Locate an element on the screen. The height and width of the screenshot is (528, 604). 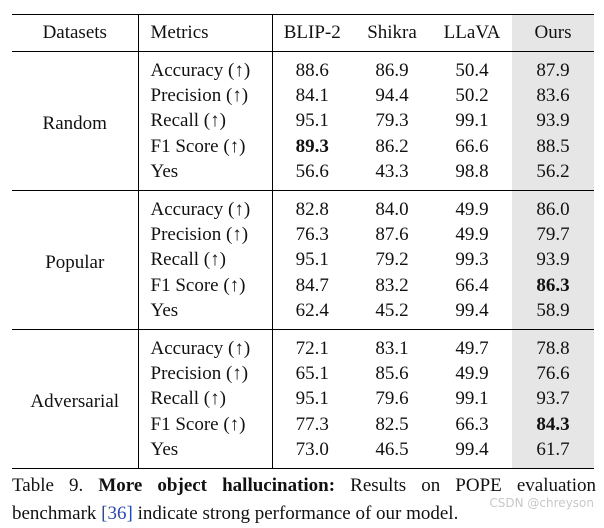
value-cell: 79.6 is located at coordinates (392, 399).